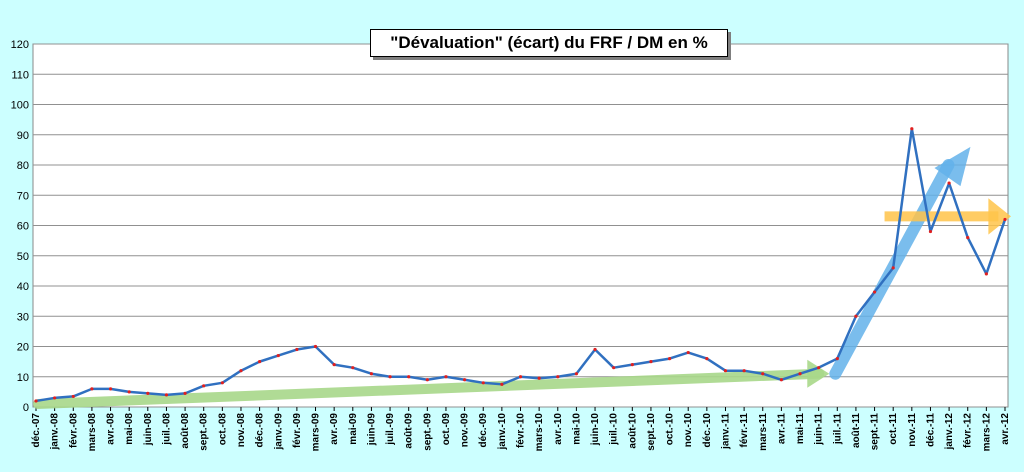 The height and width of the screenshot is (472, 1024). What do you see at coordinates (334, 429) in the screenshot?
I see `x-tick-label: avr.-09` at bounding box center [334, 429].